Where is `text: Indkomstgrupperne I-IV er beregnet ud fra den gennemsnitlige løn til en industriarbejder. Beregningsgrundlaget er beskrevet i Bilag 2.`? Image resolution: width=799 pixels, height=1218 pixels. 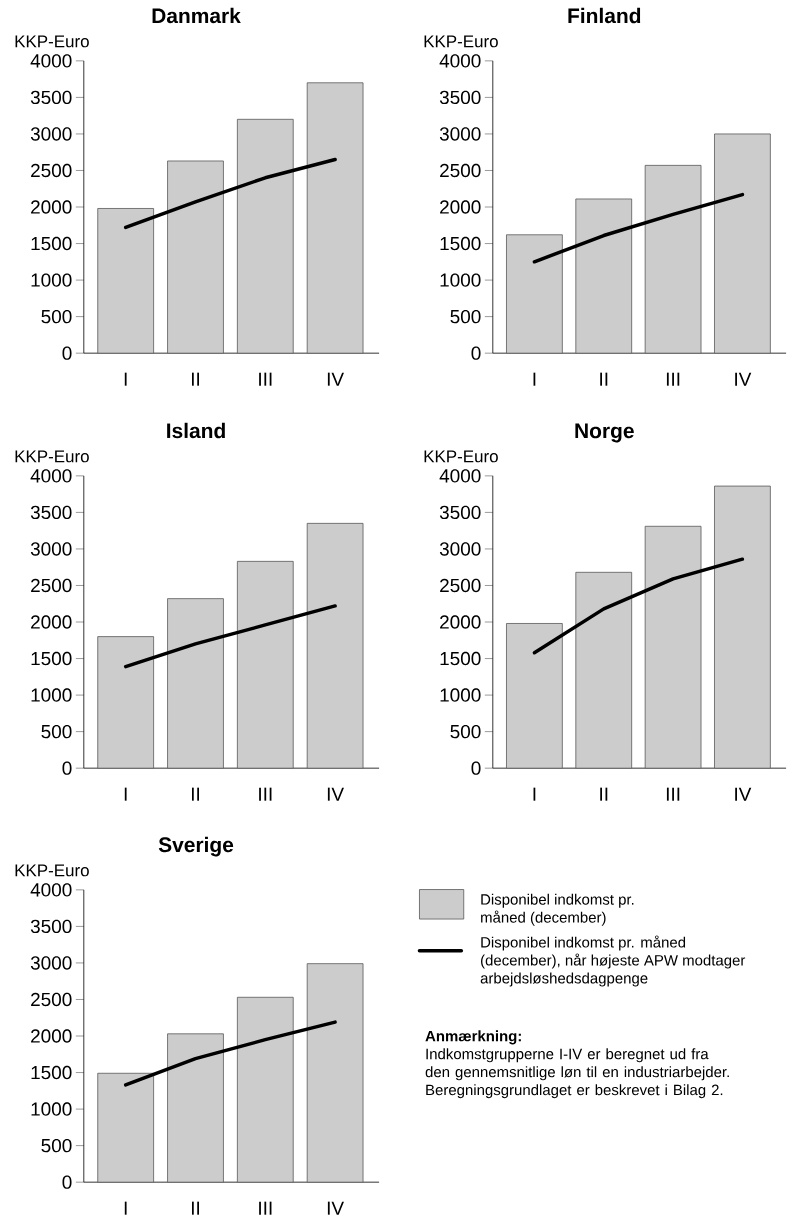
text: Indkomstgrupperne I-IV er beregnet ud fra den gennemsnitlige løn til en industriarbejder. Beregningsgrundlaget er beskrevet i Bilag 2. is located at coordinates (577, 1073).